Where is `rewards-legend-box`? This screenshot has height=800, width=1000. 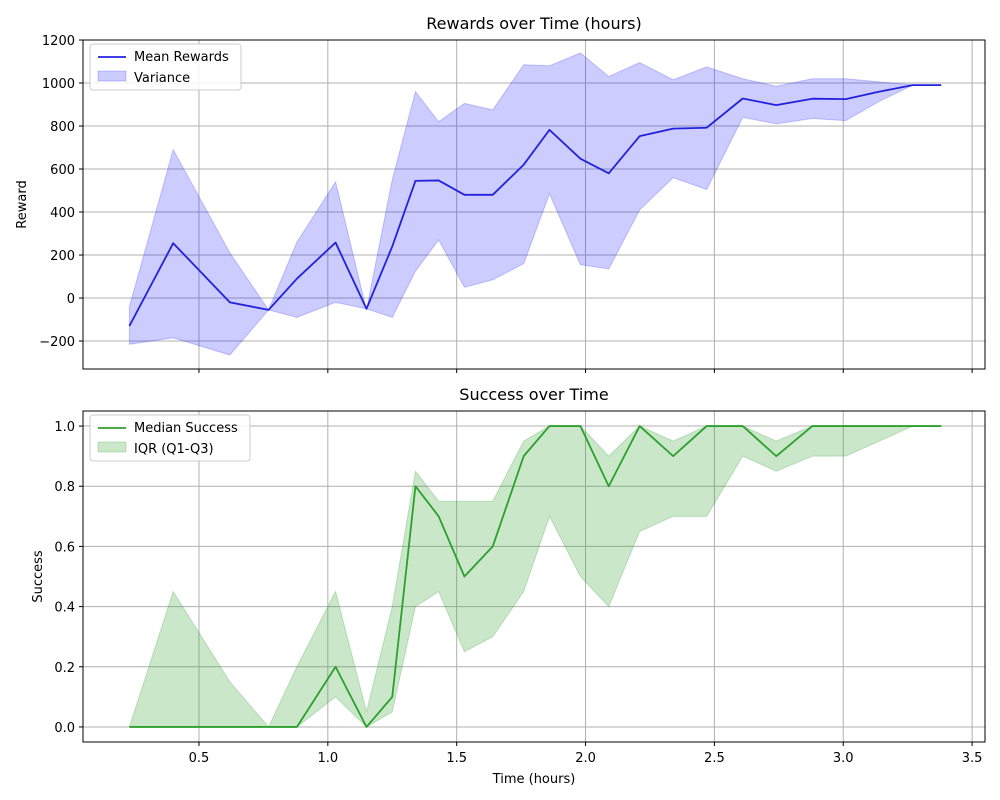 rewards-legend-box is located at coordinates (165, 67).